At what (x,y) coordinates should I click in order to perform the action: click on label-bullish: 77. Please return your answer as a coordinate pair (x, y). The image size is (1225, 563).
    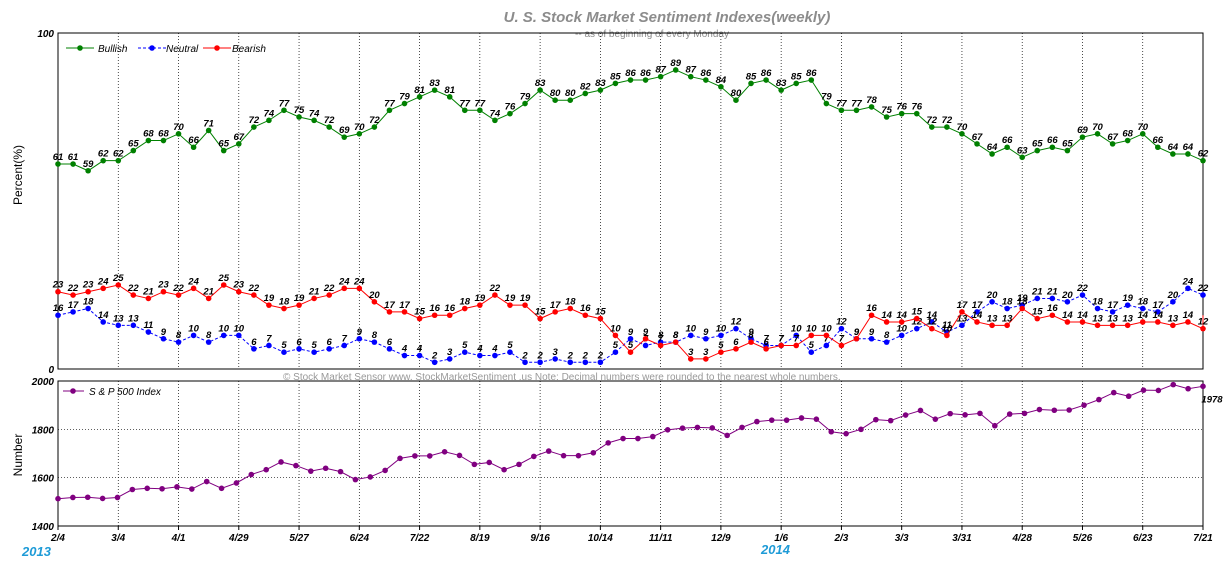
    Looking at the image, I should click on (480, 103).